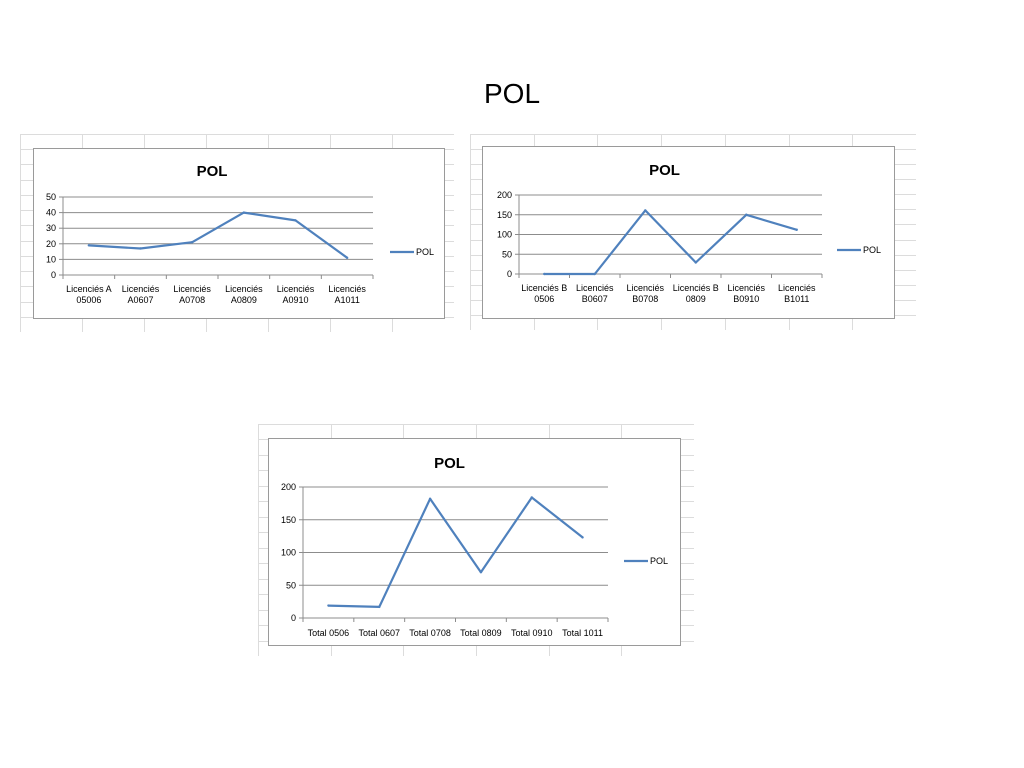  I want to click on x-tick-label-line: A0809, so click(244, 300).